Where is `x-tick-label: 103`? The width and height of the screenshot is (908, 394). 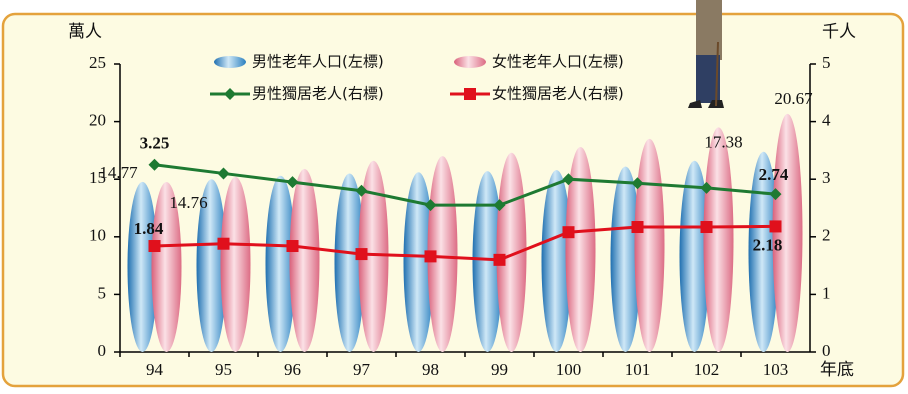
x-tick-label: 103 is located at coordinates (776, 369).